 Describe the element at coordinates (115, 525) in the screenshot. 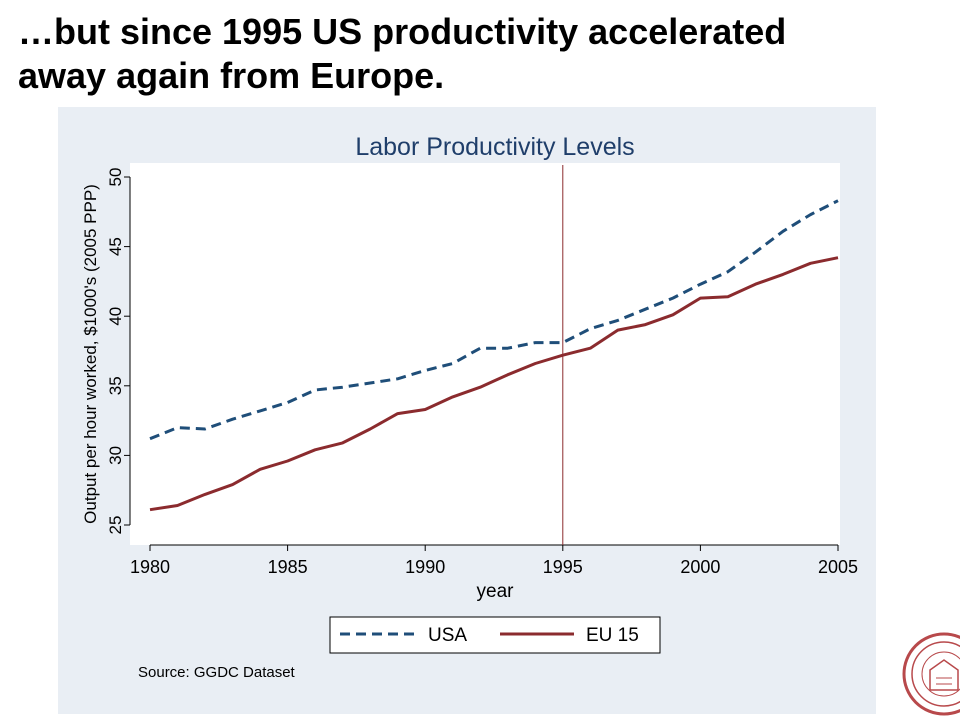

I see `y-tick-label: 25` at that location.